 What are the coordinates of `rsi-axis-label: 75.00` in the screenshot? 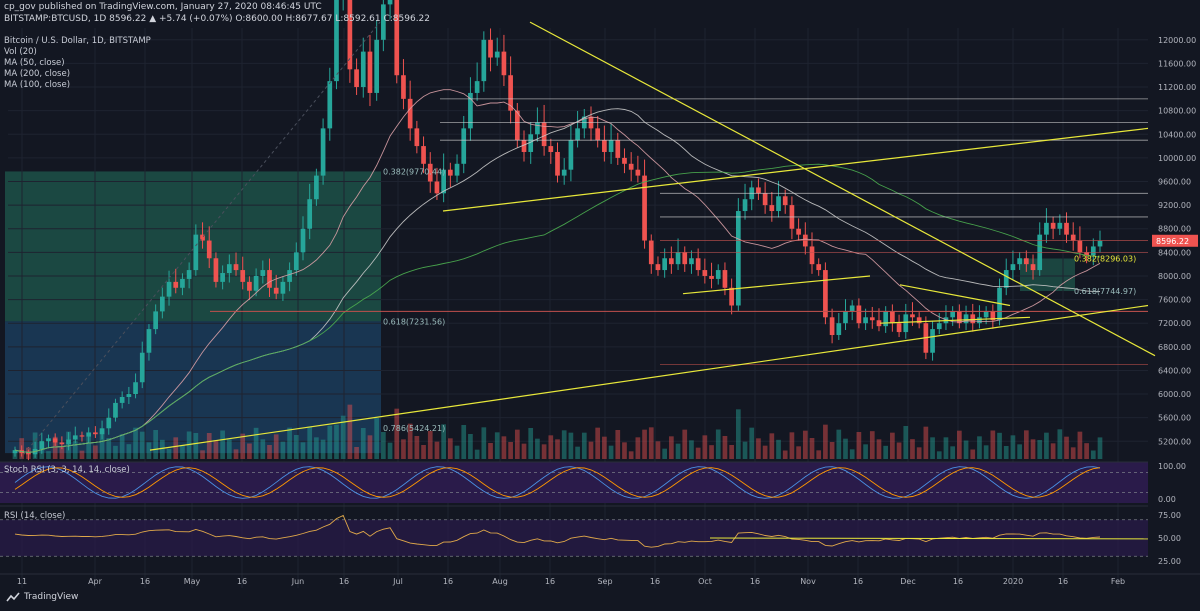 It's located at (1169, 515).